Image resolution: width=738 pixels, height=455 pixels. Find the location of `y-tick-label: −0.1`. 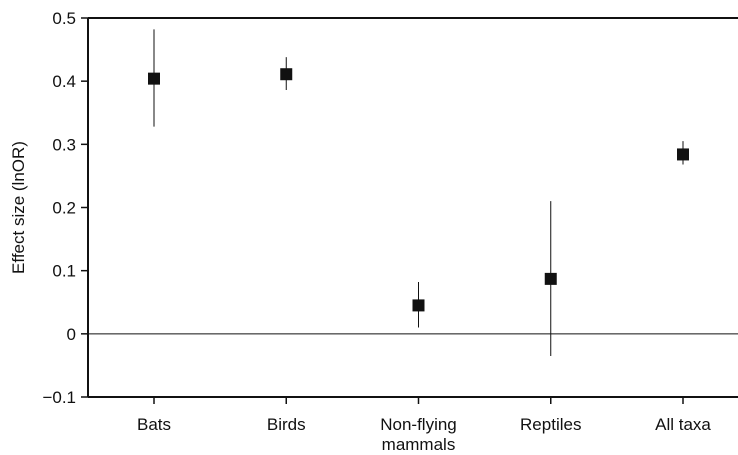

y-tick-label: −0.1 is located at coordinates (59, 397).